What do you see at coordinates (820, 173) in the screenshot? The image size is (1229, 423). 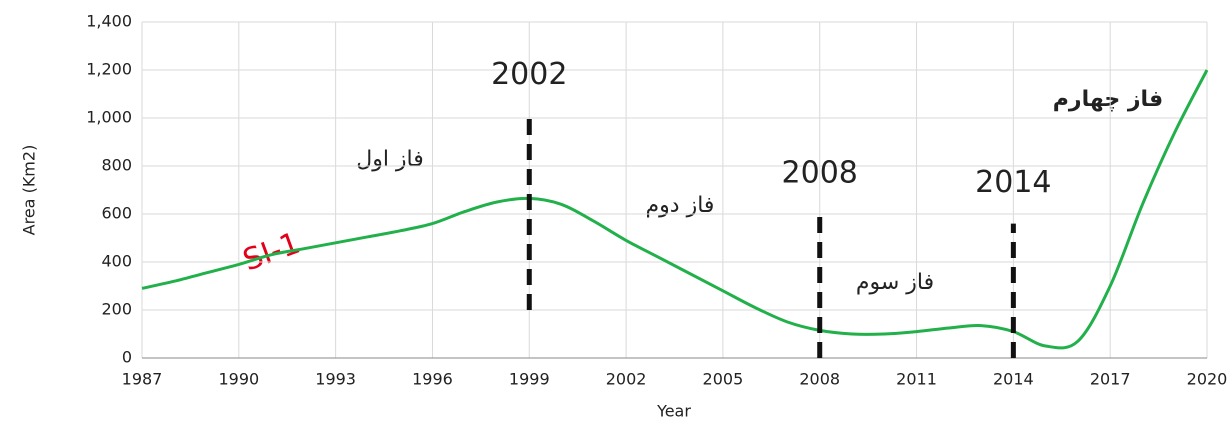 I see `divider-label: 2008` at bounding box center [820, 173].